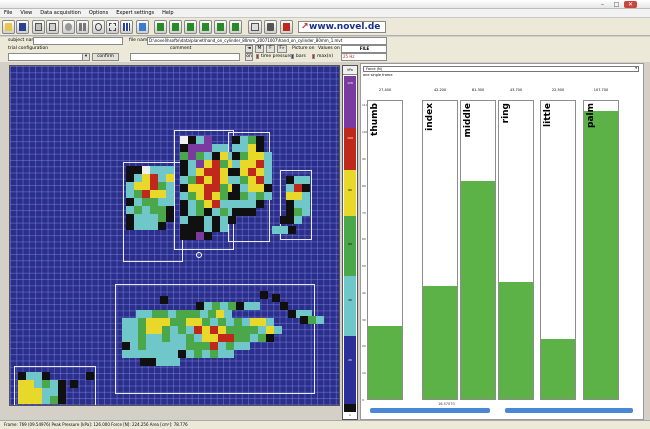 This screenshot has width=650, height=429. What do you see at coordinates (23, 40) in the screenshot?
I see `subject-name-label: subject name` at bounding box center [23, 40].